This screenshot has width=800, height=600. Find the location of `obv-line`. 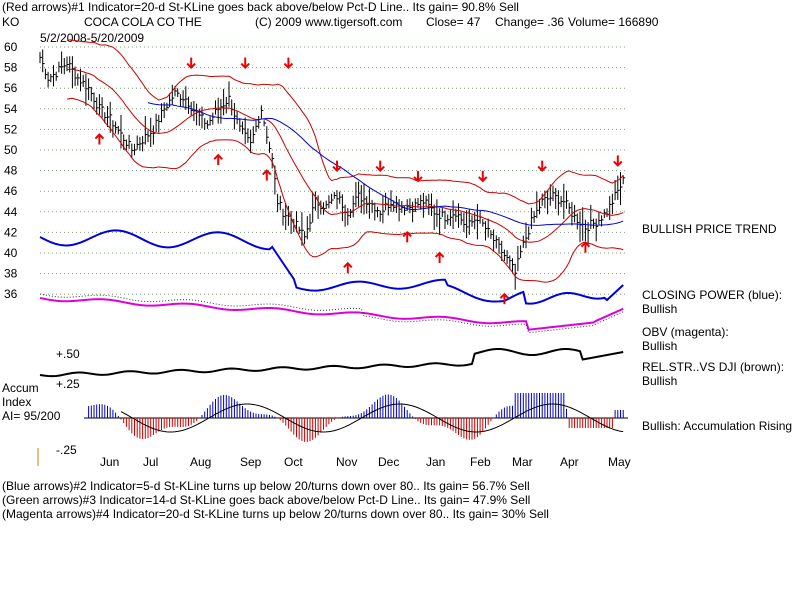

obv-line is located at coordinates (331, 314).